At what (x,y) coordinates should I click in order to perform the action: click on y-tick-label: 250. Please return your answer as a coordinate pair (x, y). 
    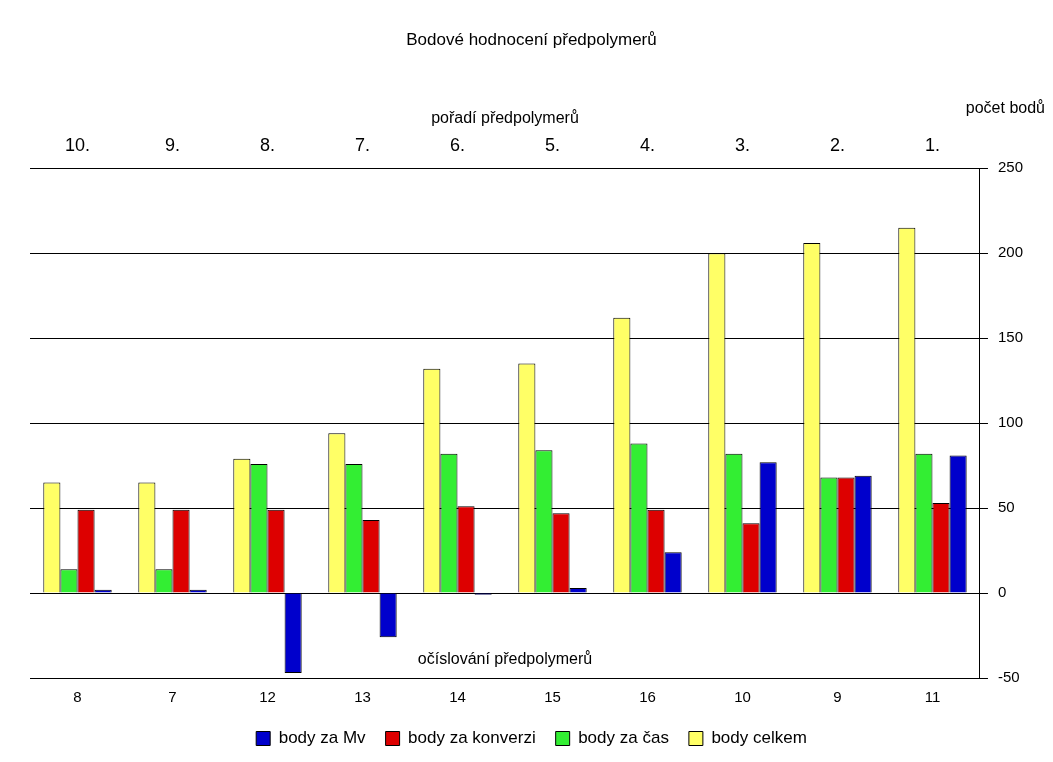
    Looking at the image, I should click on (1010, 167).